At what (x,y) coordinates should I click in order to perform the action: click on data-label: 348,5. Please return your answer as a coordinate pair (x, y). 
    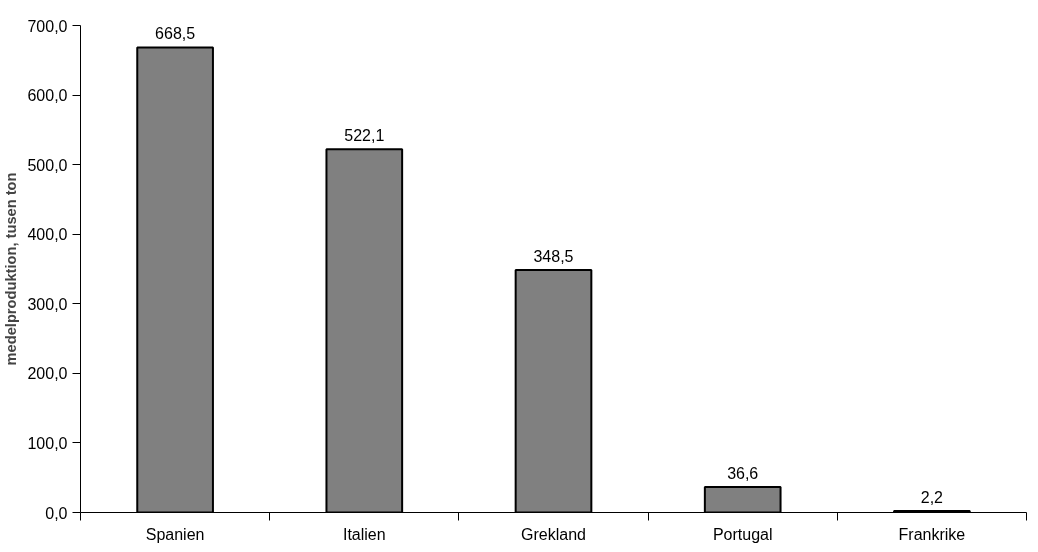
    Looking at the image, I should click on (553, 257).